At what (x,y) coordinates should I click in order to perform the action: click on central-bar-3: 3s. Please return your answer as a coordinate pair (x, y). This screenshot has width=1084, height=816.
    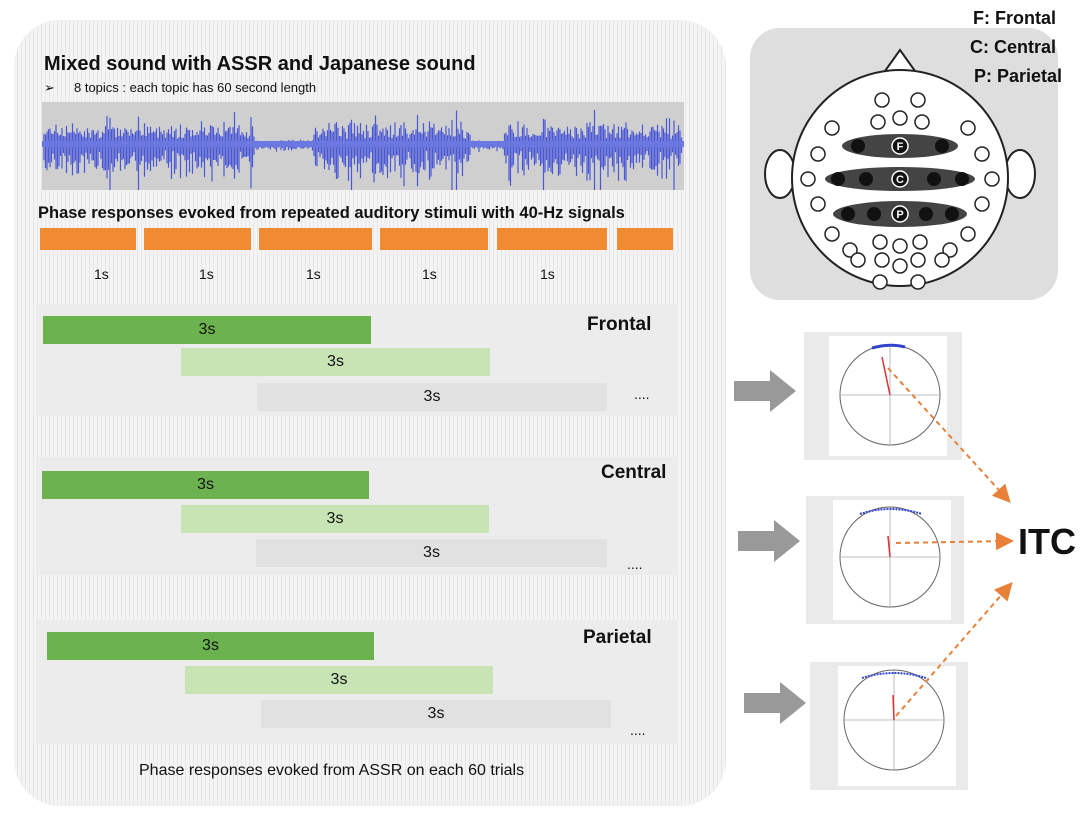
    Looking at the image, I should click on (431, 553).